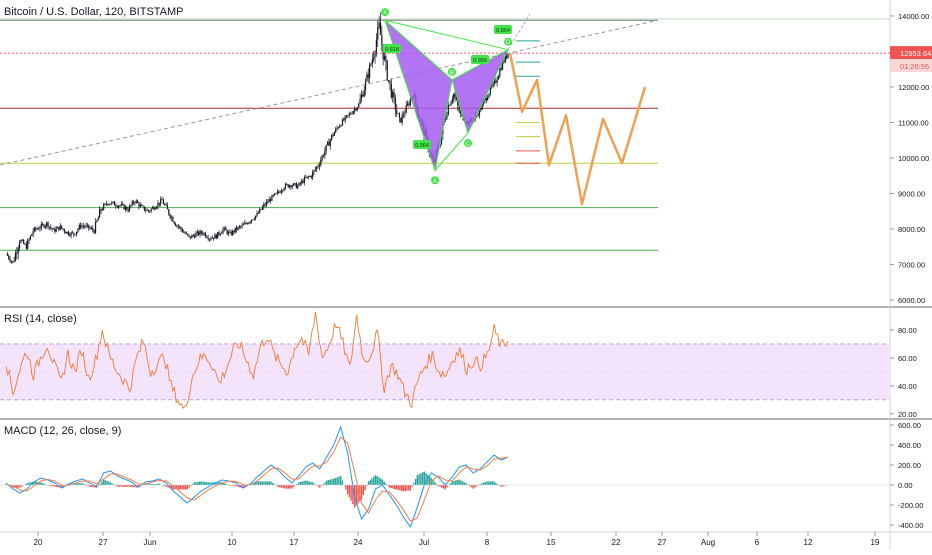 This screenshot has height=555, width=932. I want to click on price-axis-tick-label: 8000.00, so click(911, 229).